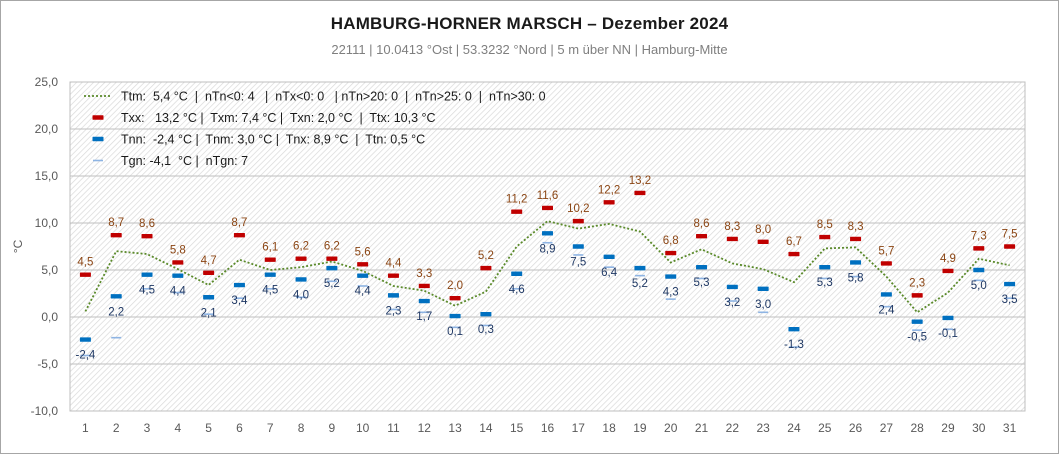 The height and width of the screenshot is (454, 1059). I want to click on x-tick-label: 2, so click(116, 428).